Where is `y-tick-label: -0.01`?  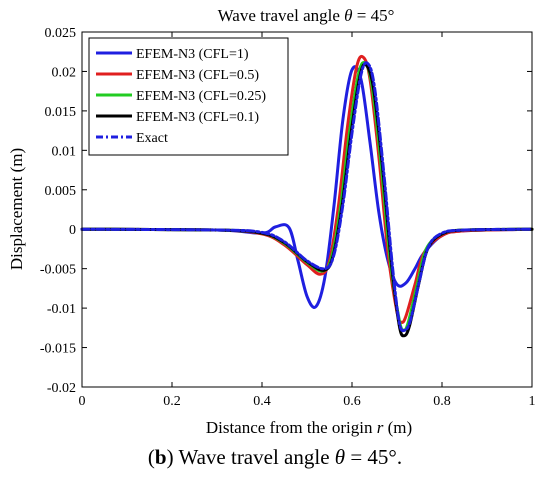 y-tick-label: -0.01 is located at coordinates (61, 309).